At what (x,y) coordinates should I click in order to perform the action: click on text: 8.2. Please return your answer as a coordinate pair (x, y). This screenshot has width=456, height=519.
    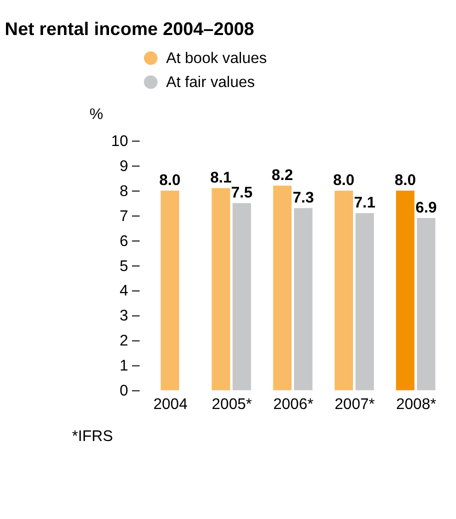
    Looking at the image, I should click on (283, 175).